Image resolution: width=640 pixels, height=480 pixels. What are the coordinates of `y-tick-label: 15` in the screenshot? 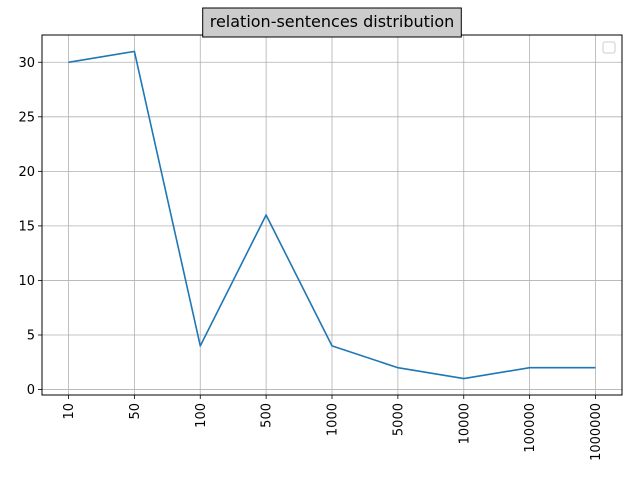 It's located at (26, 226).